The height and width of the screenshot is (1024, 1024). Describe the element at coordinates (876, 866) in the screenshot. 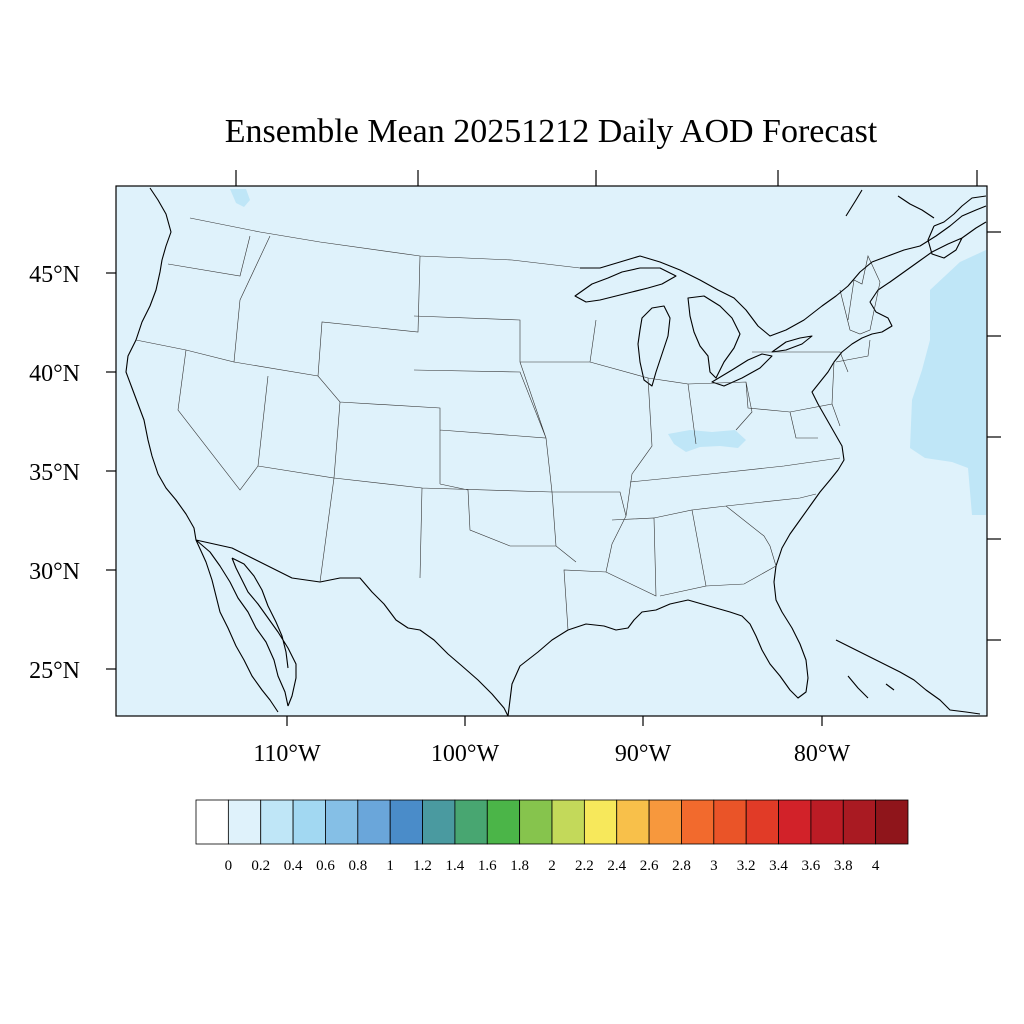

I see `colorbar-label: 4` at that location.